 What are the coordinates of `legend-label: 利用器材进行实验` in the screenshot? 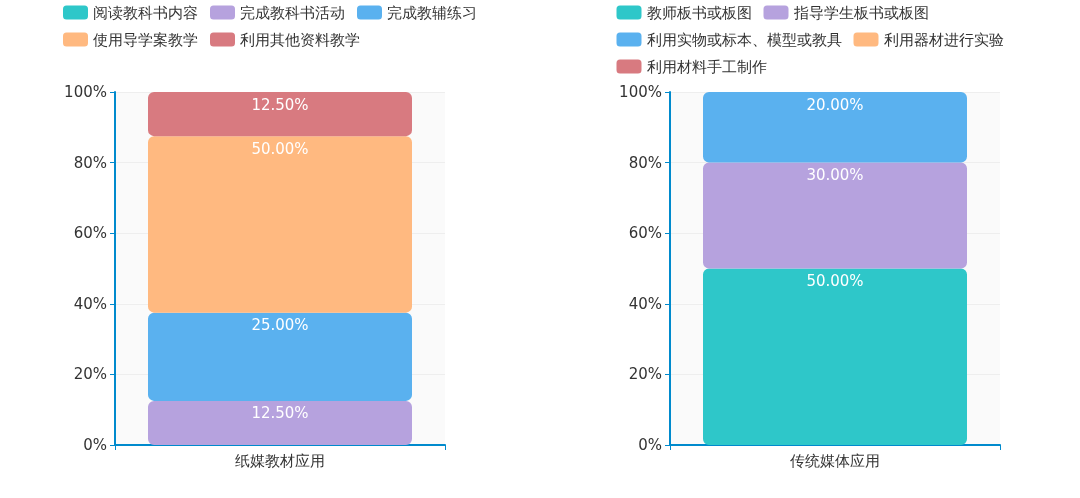 It's located at (943, 39).